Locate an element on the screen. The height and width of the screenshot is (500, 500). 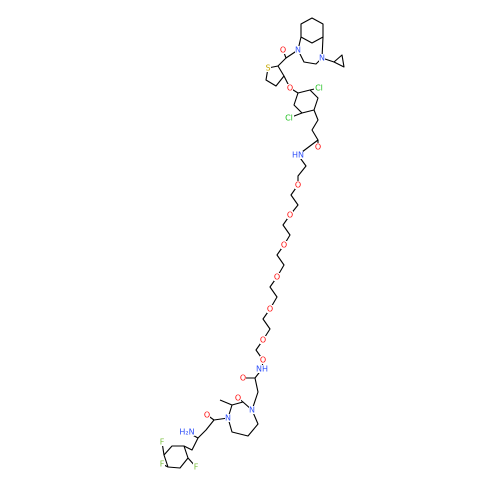
benzene-ring is located at coordinates (312, 30).